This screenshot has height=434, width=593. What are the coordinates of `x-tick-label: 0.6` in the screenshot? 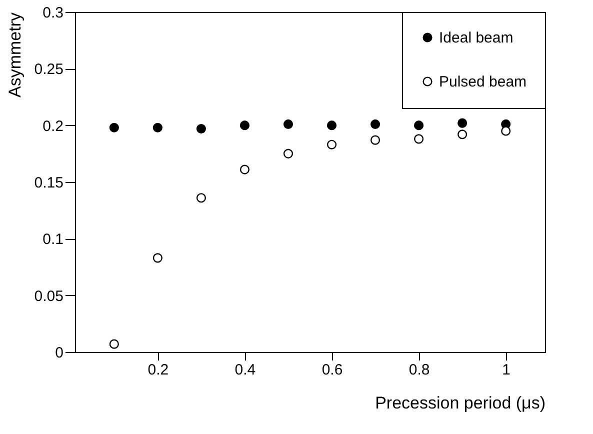 It's located at (332, 370).